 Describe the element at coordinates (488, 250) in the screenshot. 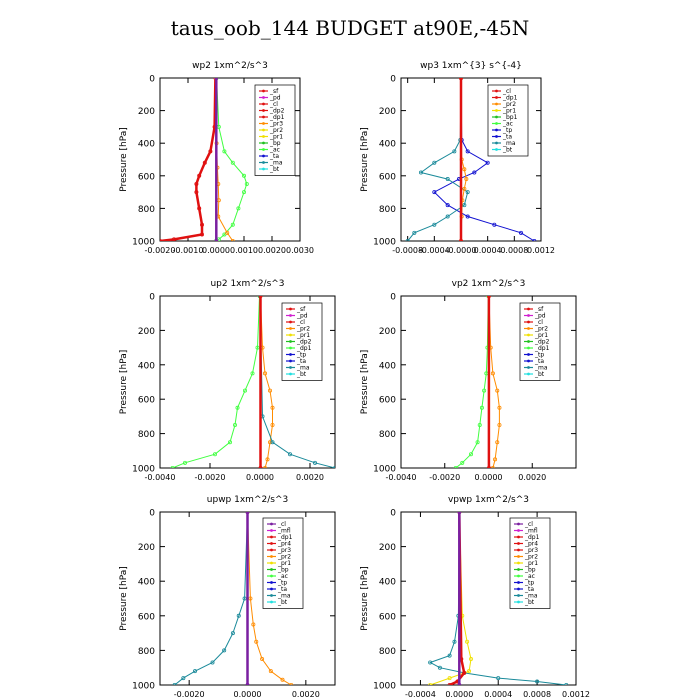

I see `x-tick-label: 0.0004` at that location.